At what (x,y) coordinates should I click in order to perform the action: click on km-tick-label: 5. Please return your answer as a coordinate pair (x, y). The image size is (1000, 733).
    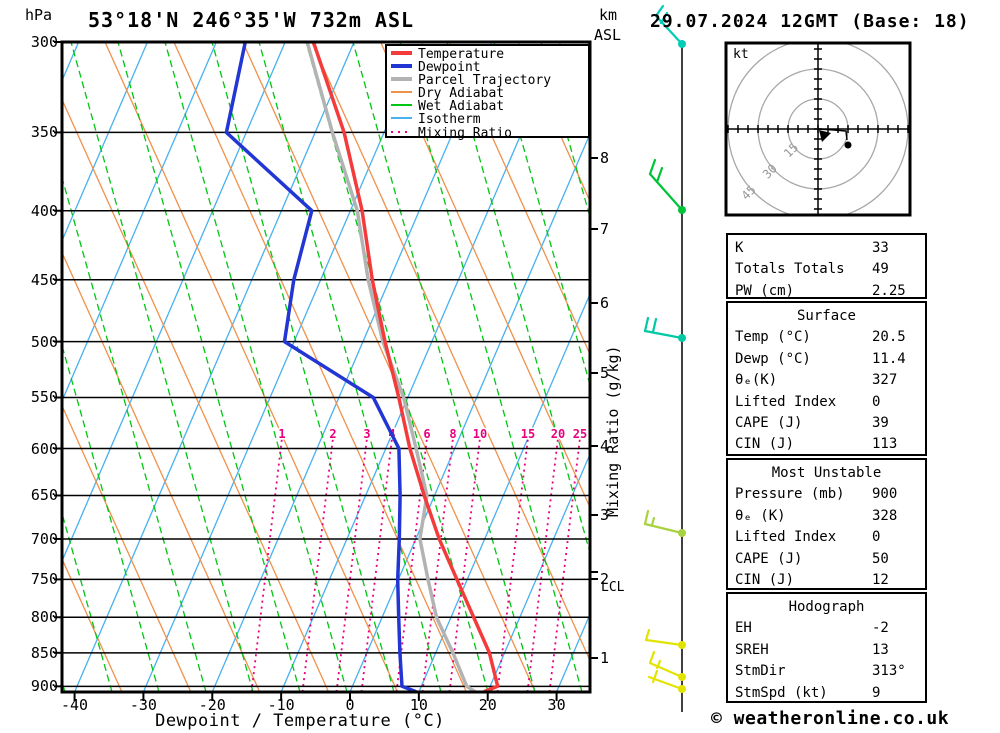
    Looking at the image, I should click on (605, 373).